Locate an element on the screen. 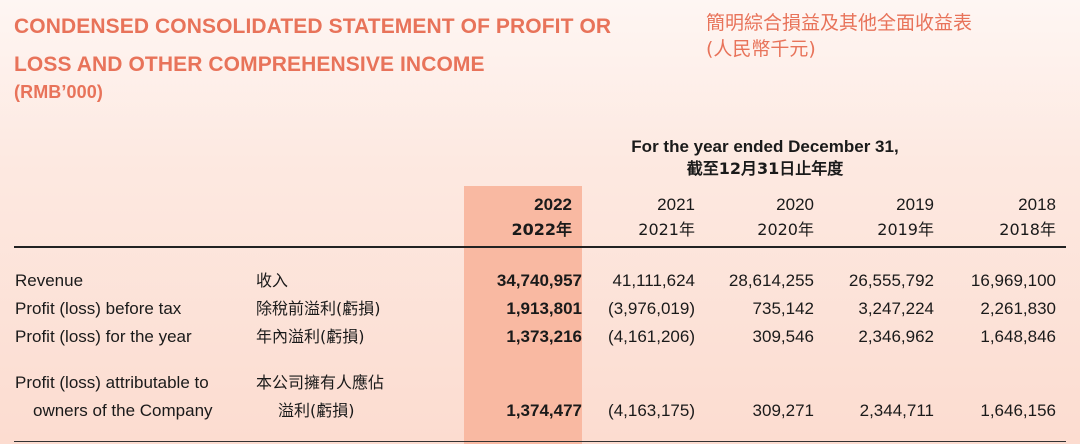  column-header-2022: 2022 2022年 is located at coordinates (541, 217).